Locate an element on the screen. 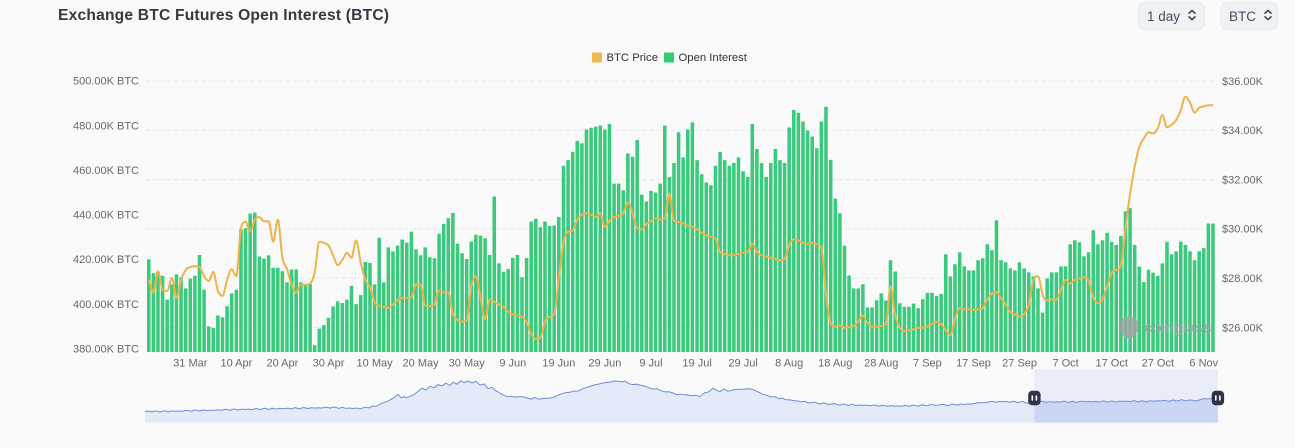 The height and width of the screenshot is (448, 1295). svg-text: 31 Mar is located at coordinates (190, 364).